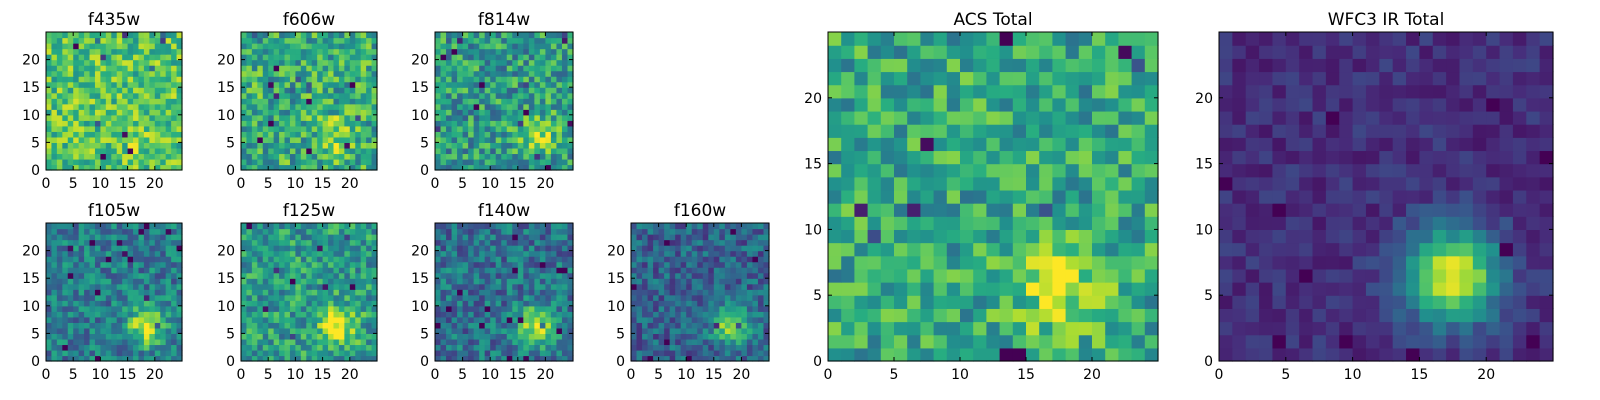 This screenshot has height=400, width=1600. I want to click on y-tick-label: 5, so click(424, 143).